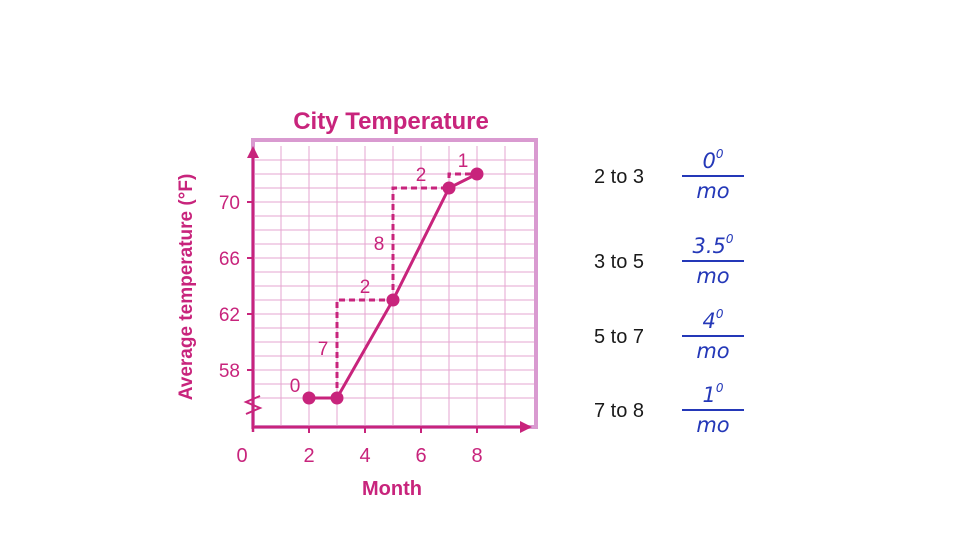 This screenshot has width=960, height=540. I want to click on x-tick-label: 2, so click(308, 456).